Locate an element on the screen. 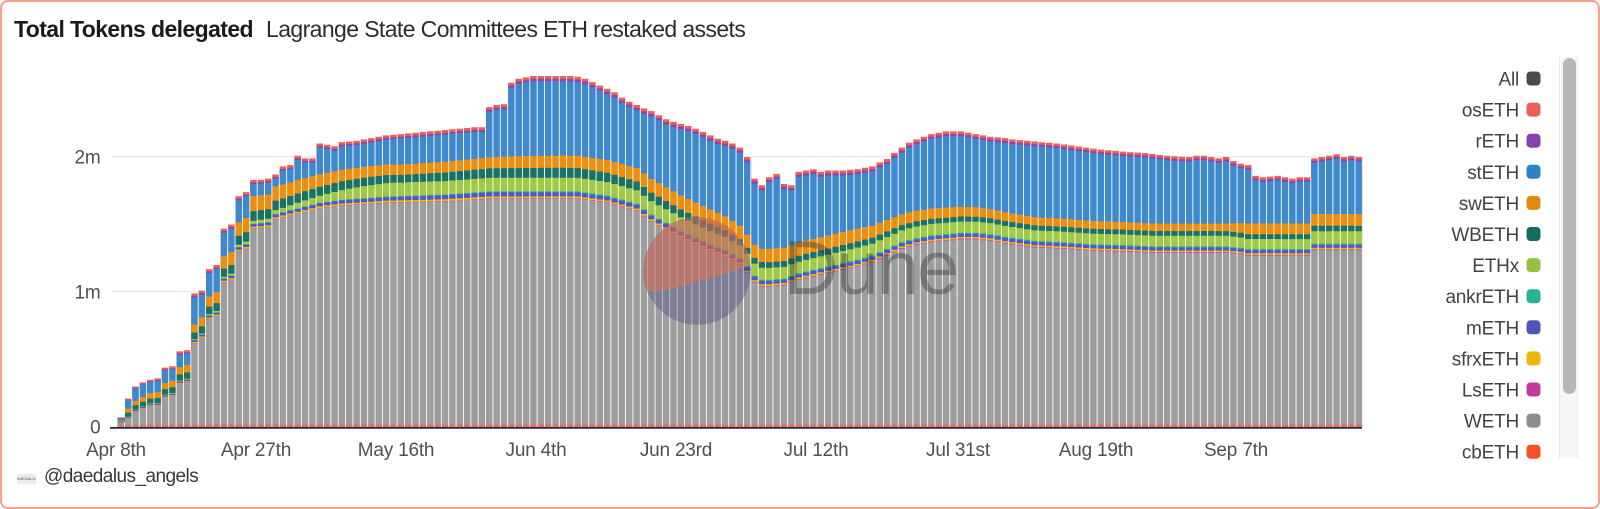 This screenshot has height=509, width=1600. svg-text: Sep 7th is located at coordinates (1236, 450).